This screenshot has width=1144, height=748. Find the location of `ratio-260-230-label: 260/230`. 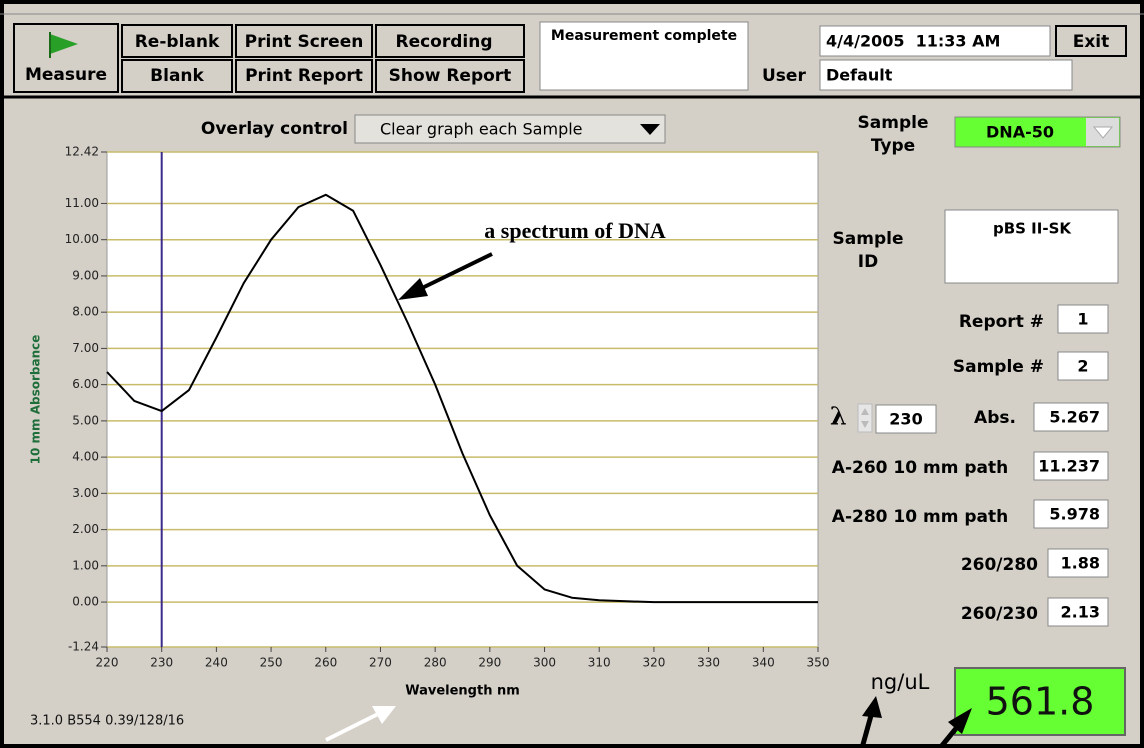

ratio-260-230-label: 260/230 is located at coordinates (999, 614).